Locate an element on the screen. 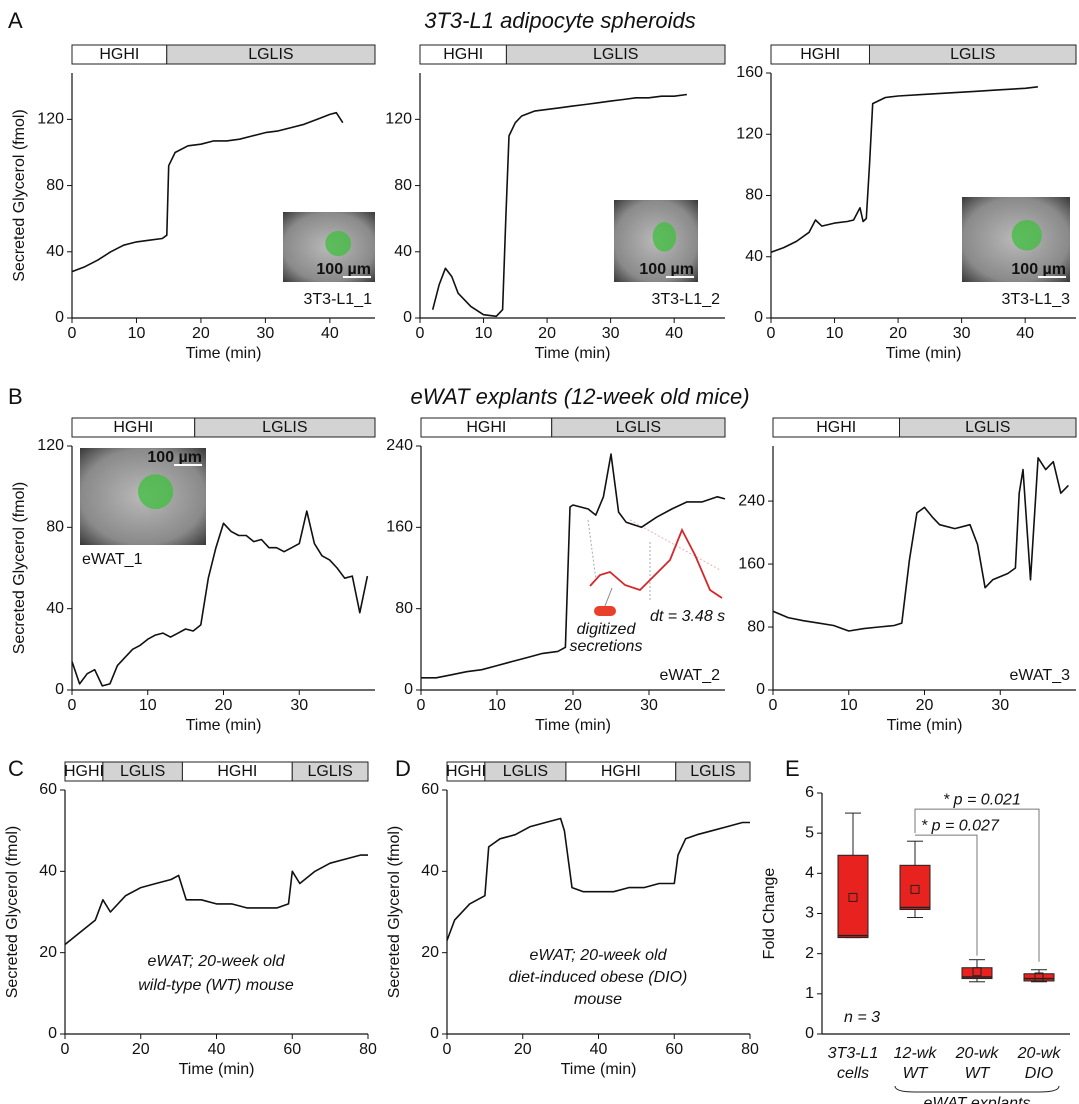 This screenshot has width=1079, height=1104. inset-label: eWAT_2 is located at coordinates (690, 675).